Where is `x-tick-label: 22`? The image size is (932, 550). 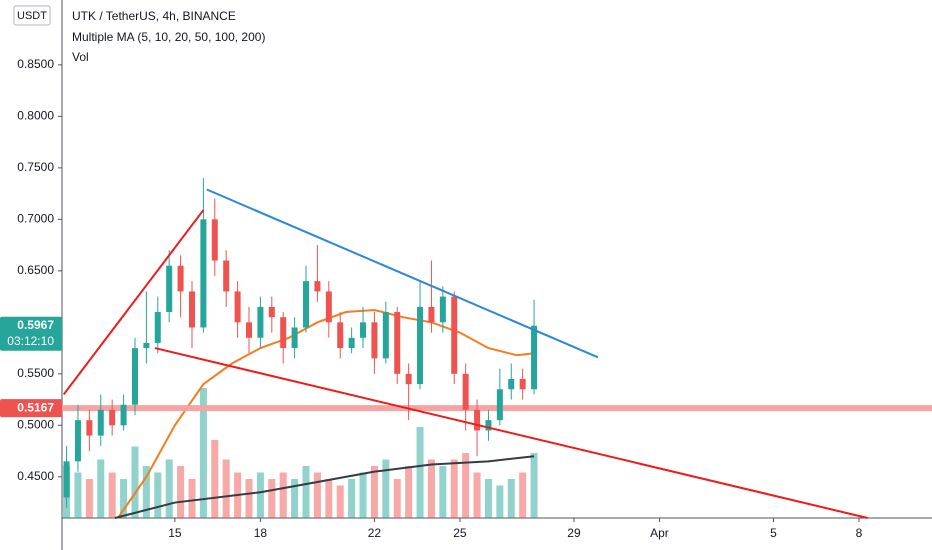 x-tick-label: 22 is located at coordinates (375, 533).